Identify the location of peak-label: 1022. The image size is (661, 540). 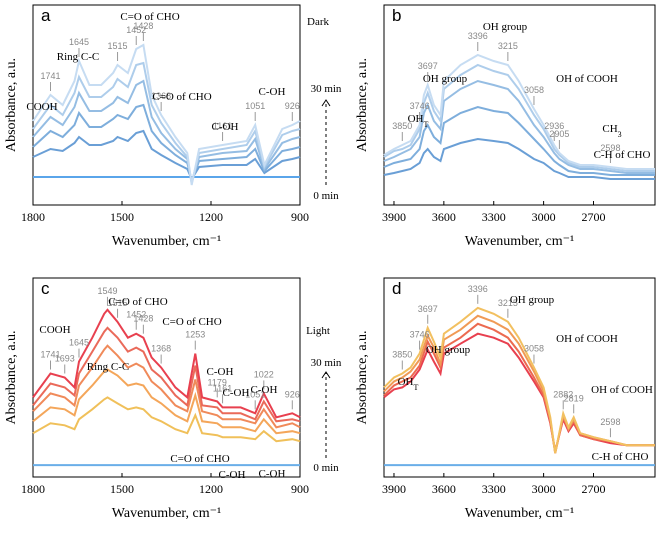
(264, 374).